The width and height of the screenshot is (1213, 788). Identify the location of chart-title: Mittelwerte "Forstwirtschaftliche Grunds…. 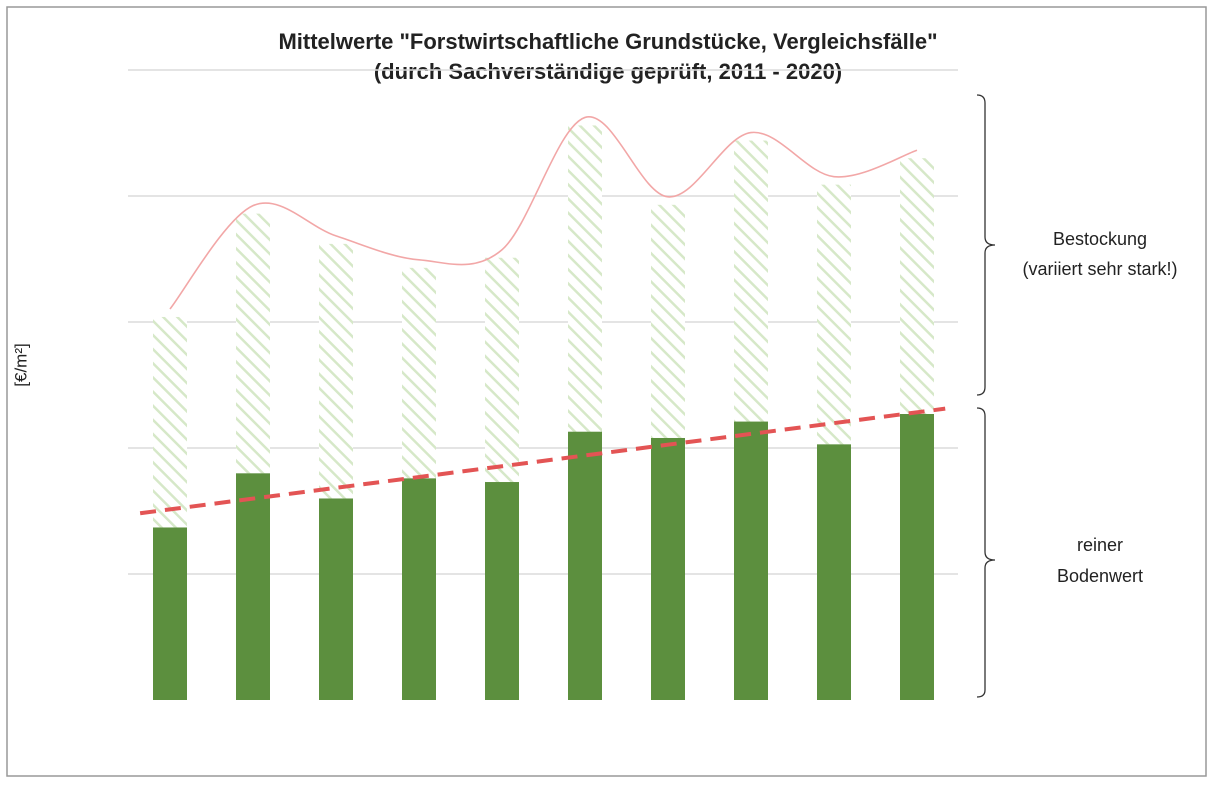
(607, 41).